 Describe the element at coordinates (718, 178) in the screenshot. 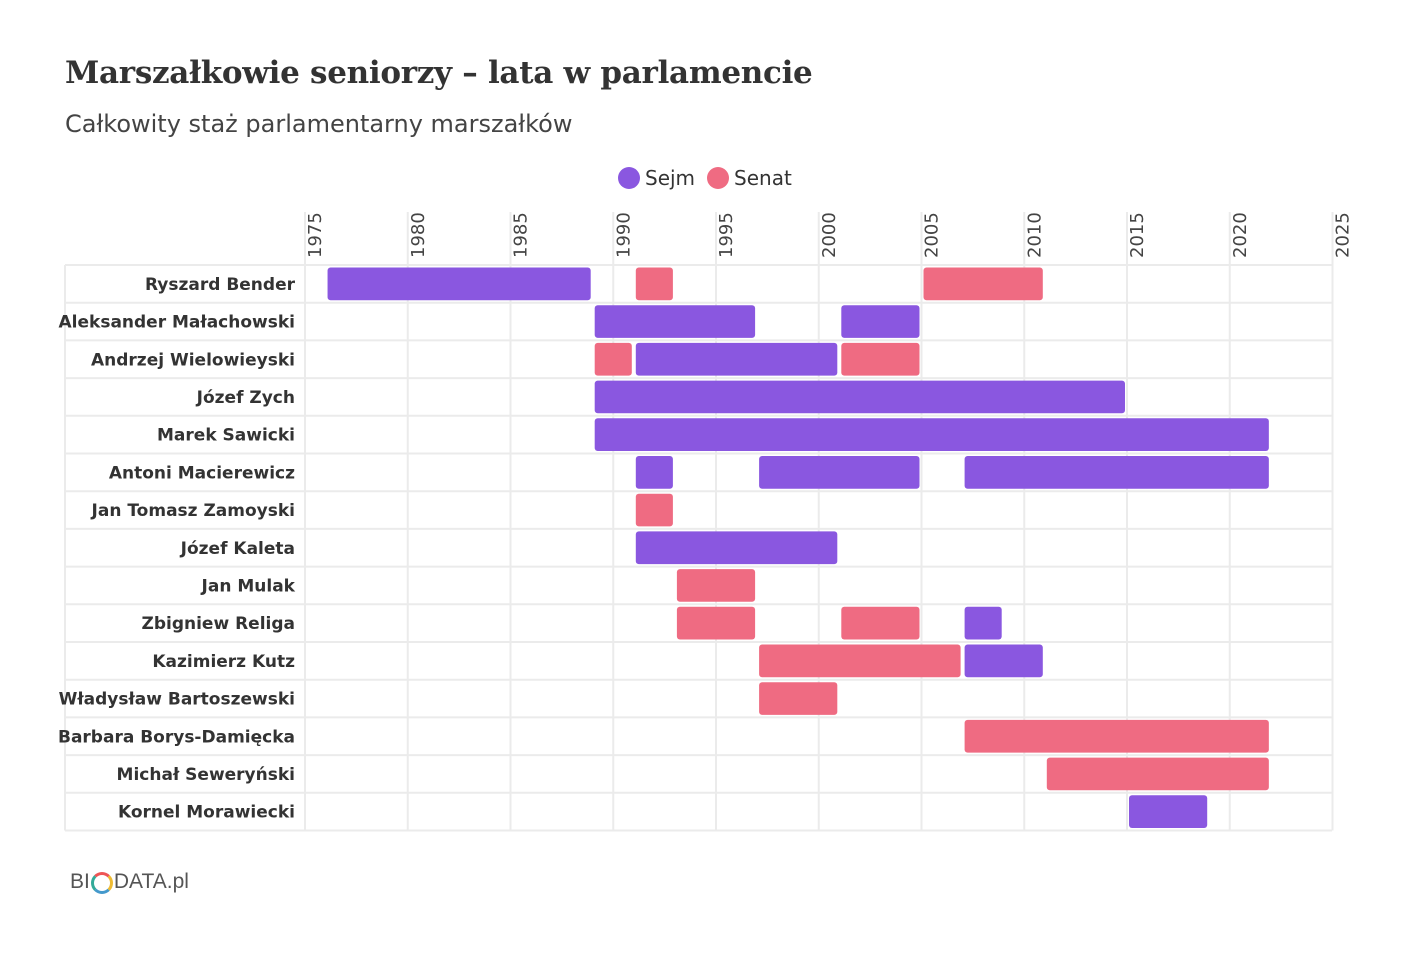

I see `legend-swatch-senat` at that location.